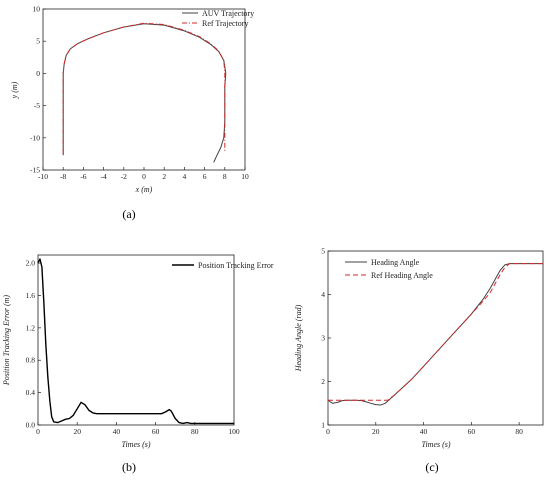 The height and width of the screenshot is (491, 550). What do you see at coordinates (63, 176) in the screenshot?
I see `x-tick-label: -8` at bounding box center [63, 176].